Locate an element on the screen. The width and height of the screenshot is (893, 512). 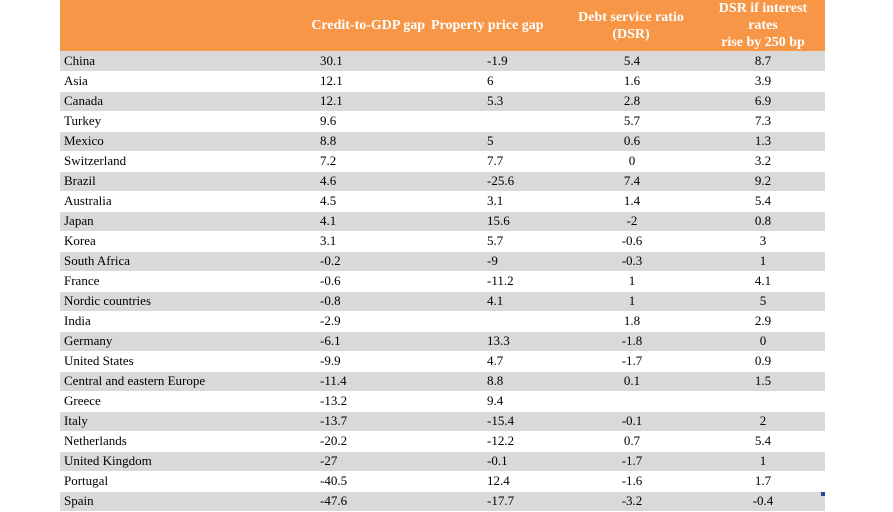
cell-country: South Africa is located at coordinates (151, 261).